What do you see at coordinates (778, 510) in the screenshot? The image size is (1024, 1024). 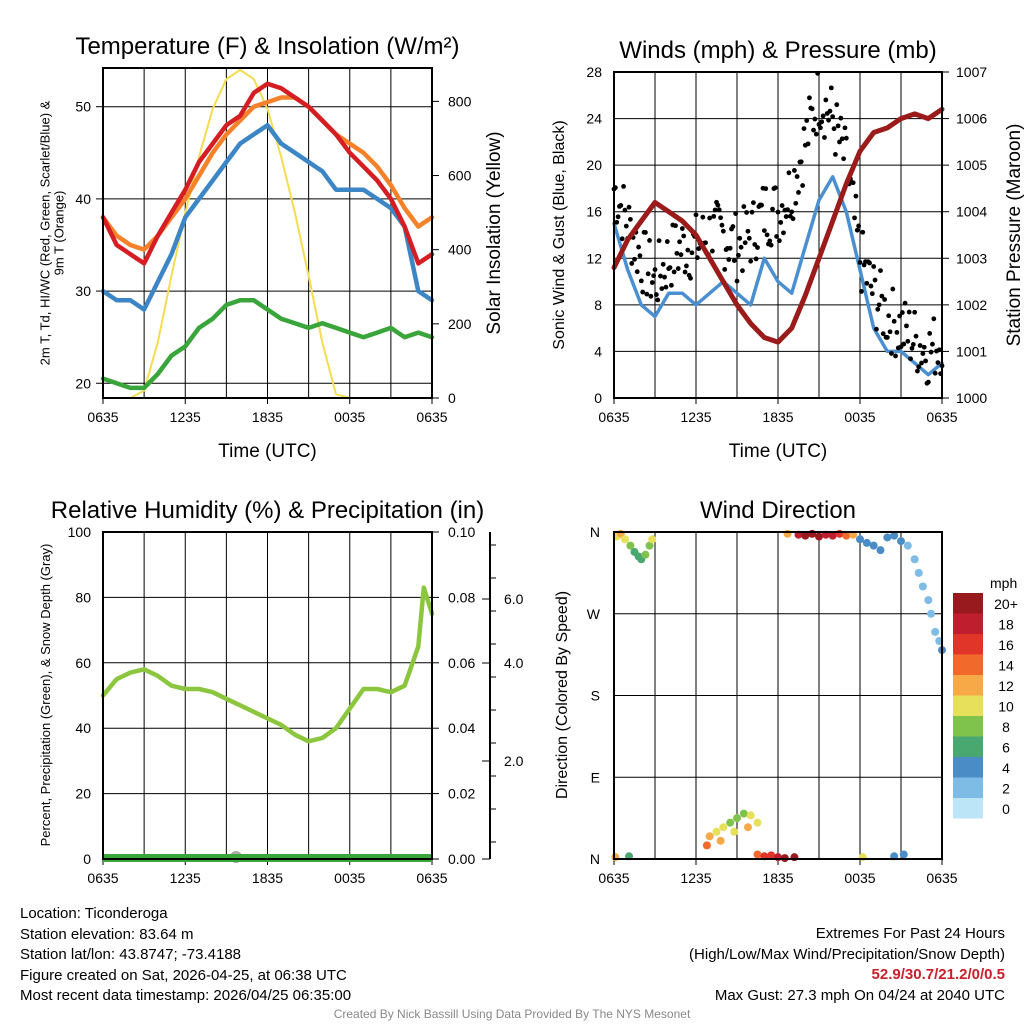 I see `chart-title: Wind Direction` at bounding box center [778, 510].